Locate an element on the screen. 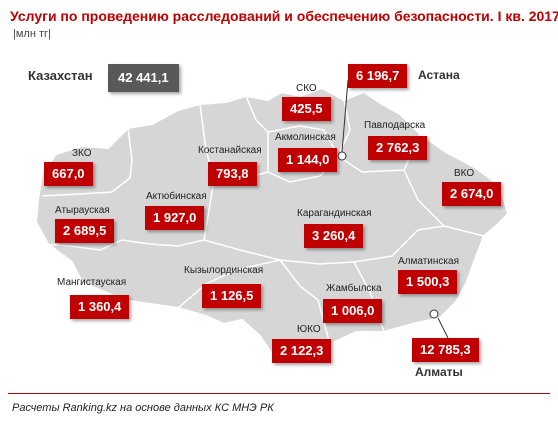 Image resolution: width=558 pixels, height=430 pixels. value-akmola: 1 144,0 is located at coordinates (308, 160).